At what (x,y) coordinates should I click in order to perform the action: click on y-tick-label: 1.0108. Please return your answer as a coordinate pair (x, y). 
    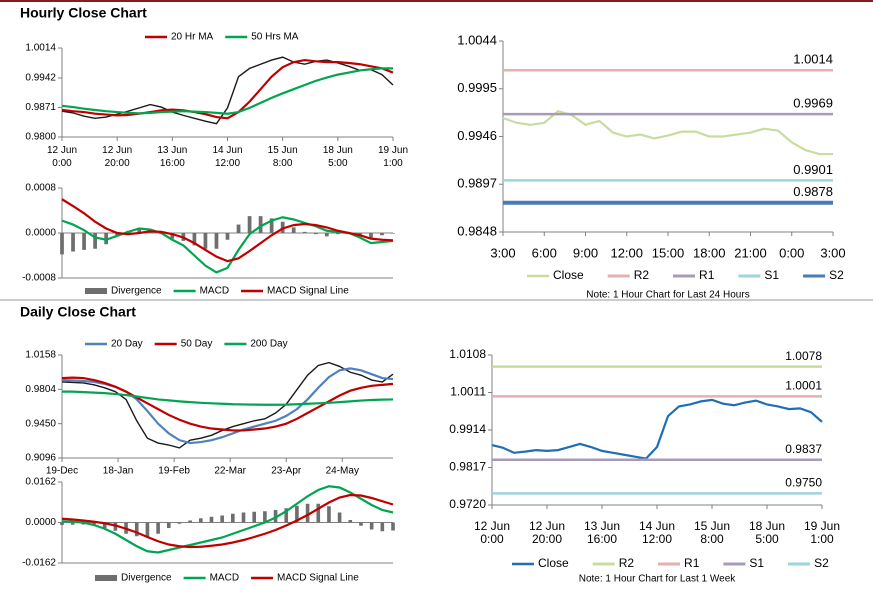
    Looking at the image, I should click on (467, 354).